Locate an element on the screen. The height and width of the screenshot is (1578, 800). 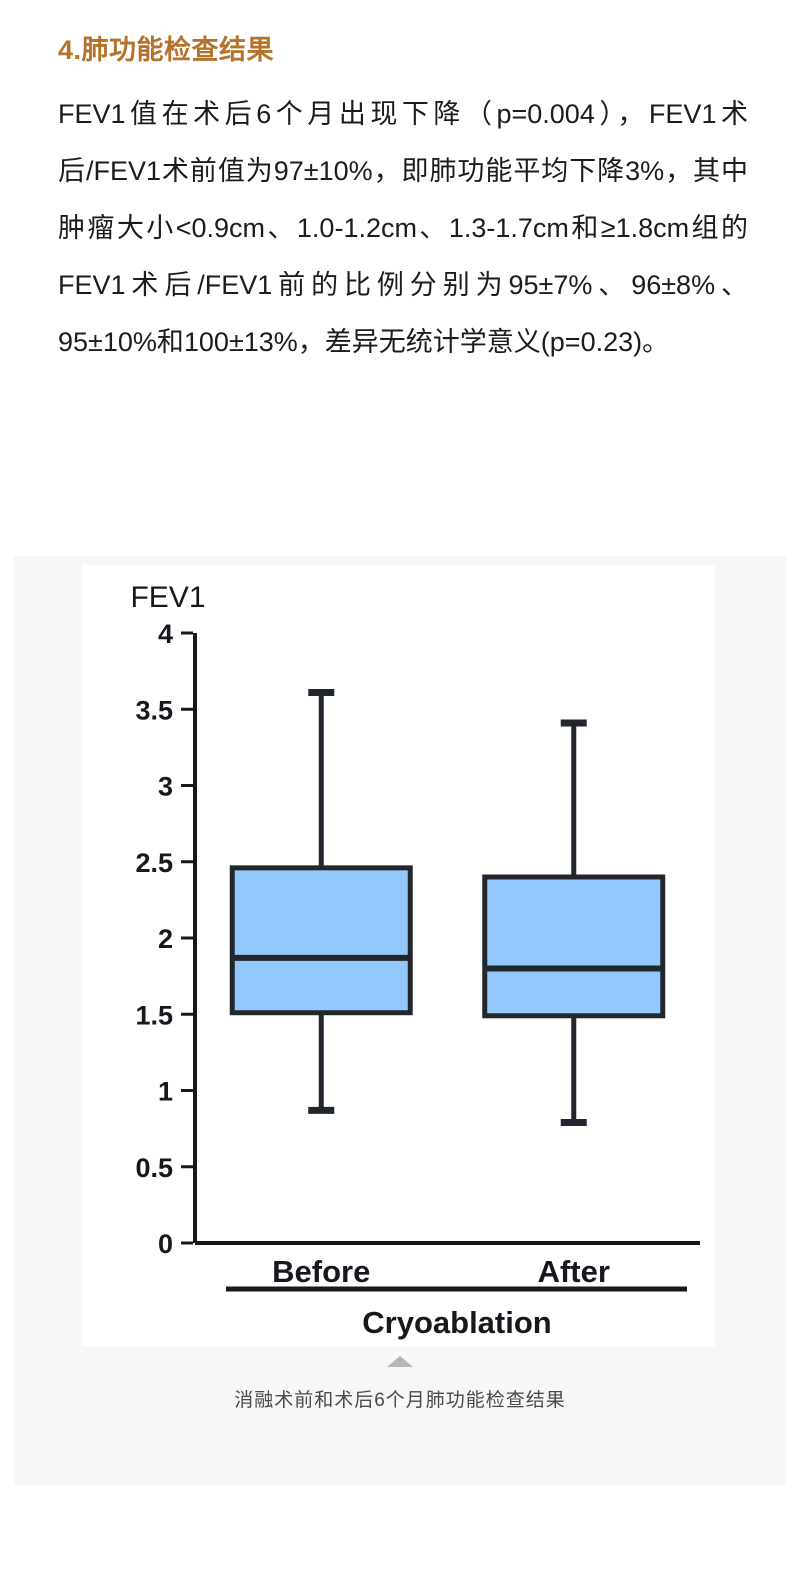
y-tick-label: 4 is located at coordinates (165, 634).